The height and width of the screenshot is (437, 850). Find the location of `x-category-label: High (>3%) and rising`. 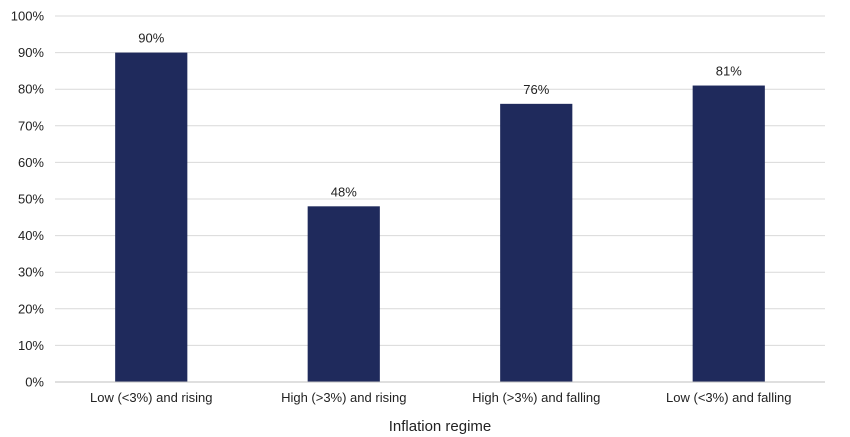

x-category-label: High (>3%) and rising is located at coordinates (343, 397).